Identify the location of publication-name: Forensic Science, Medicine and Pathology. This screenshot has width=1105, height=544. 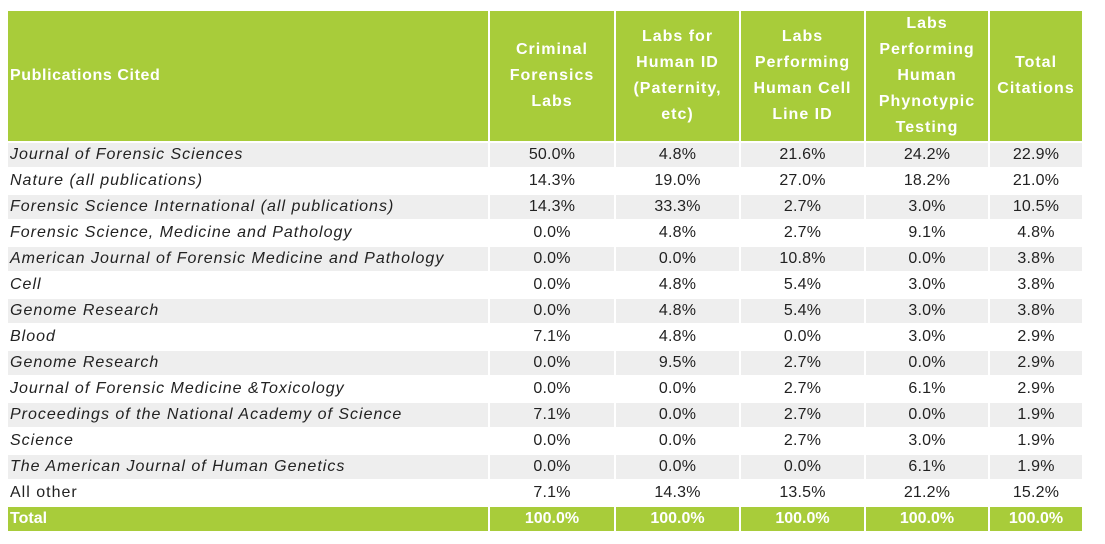
(248, 233).